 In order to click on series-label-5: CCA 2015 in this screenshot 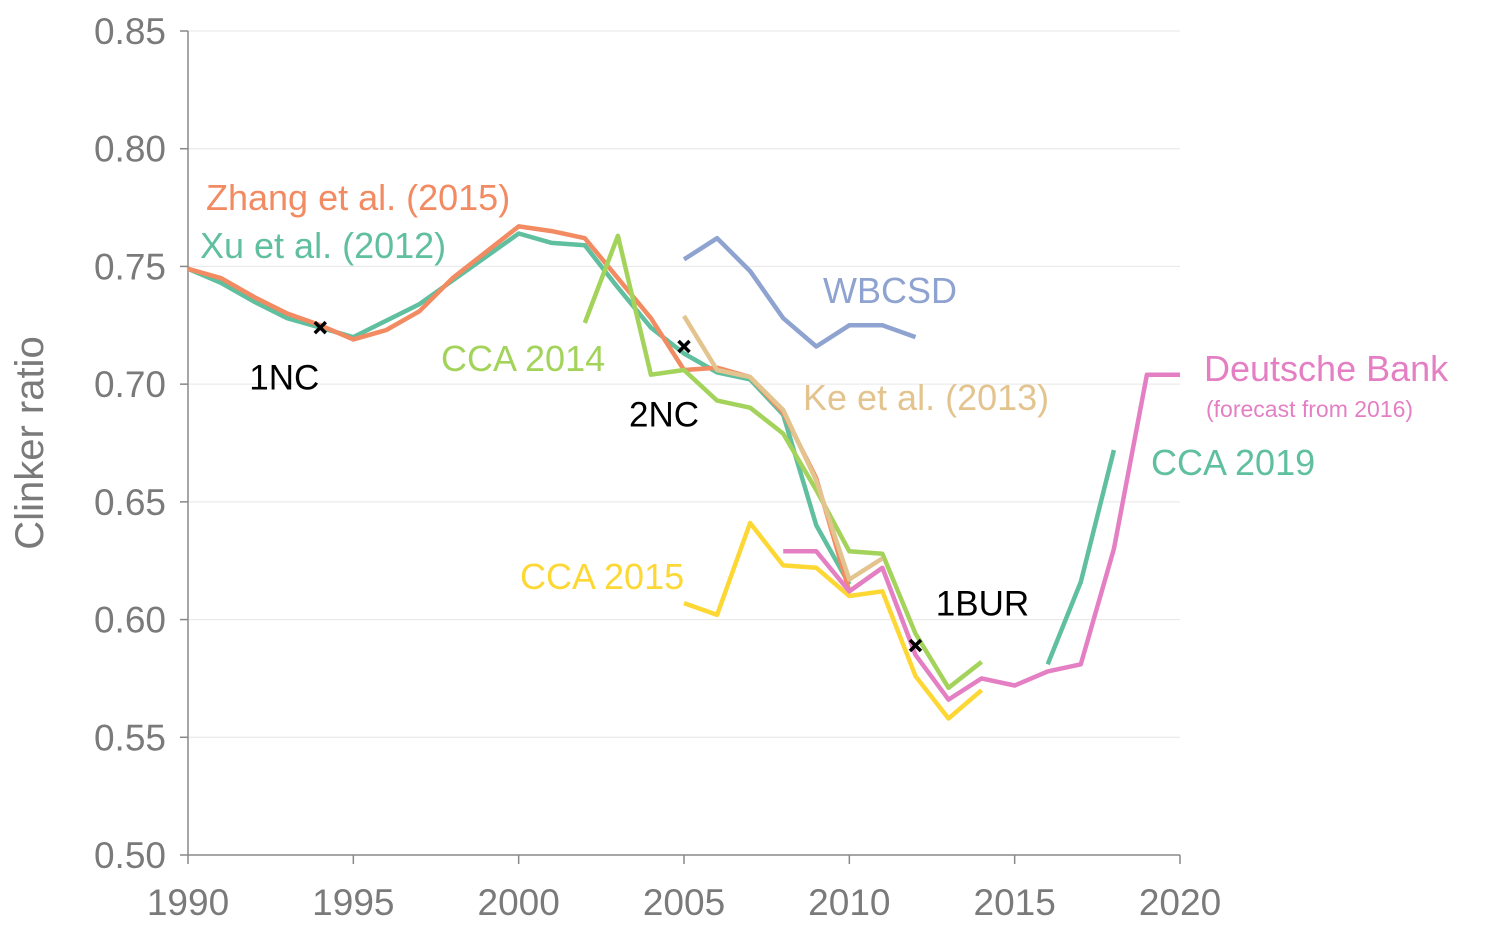, I will do `click(602, 576)`.